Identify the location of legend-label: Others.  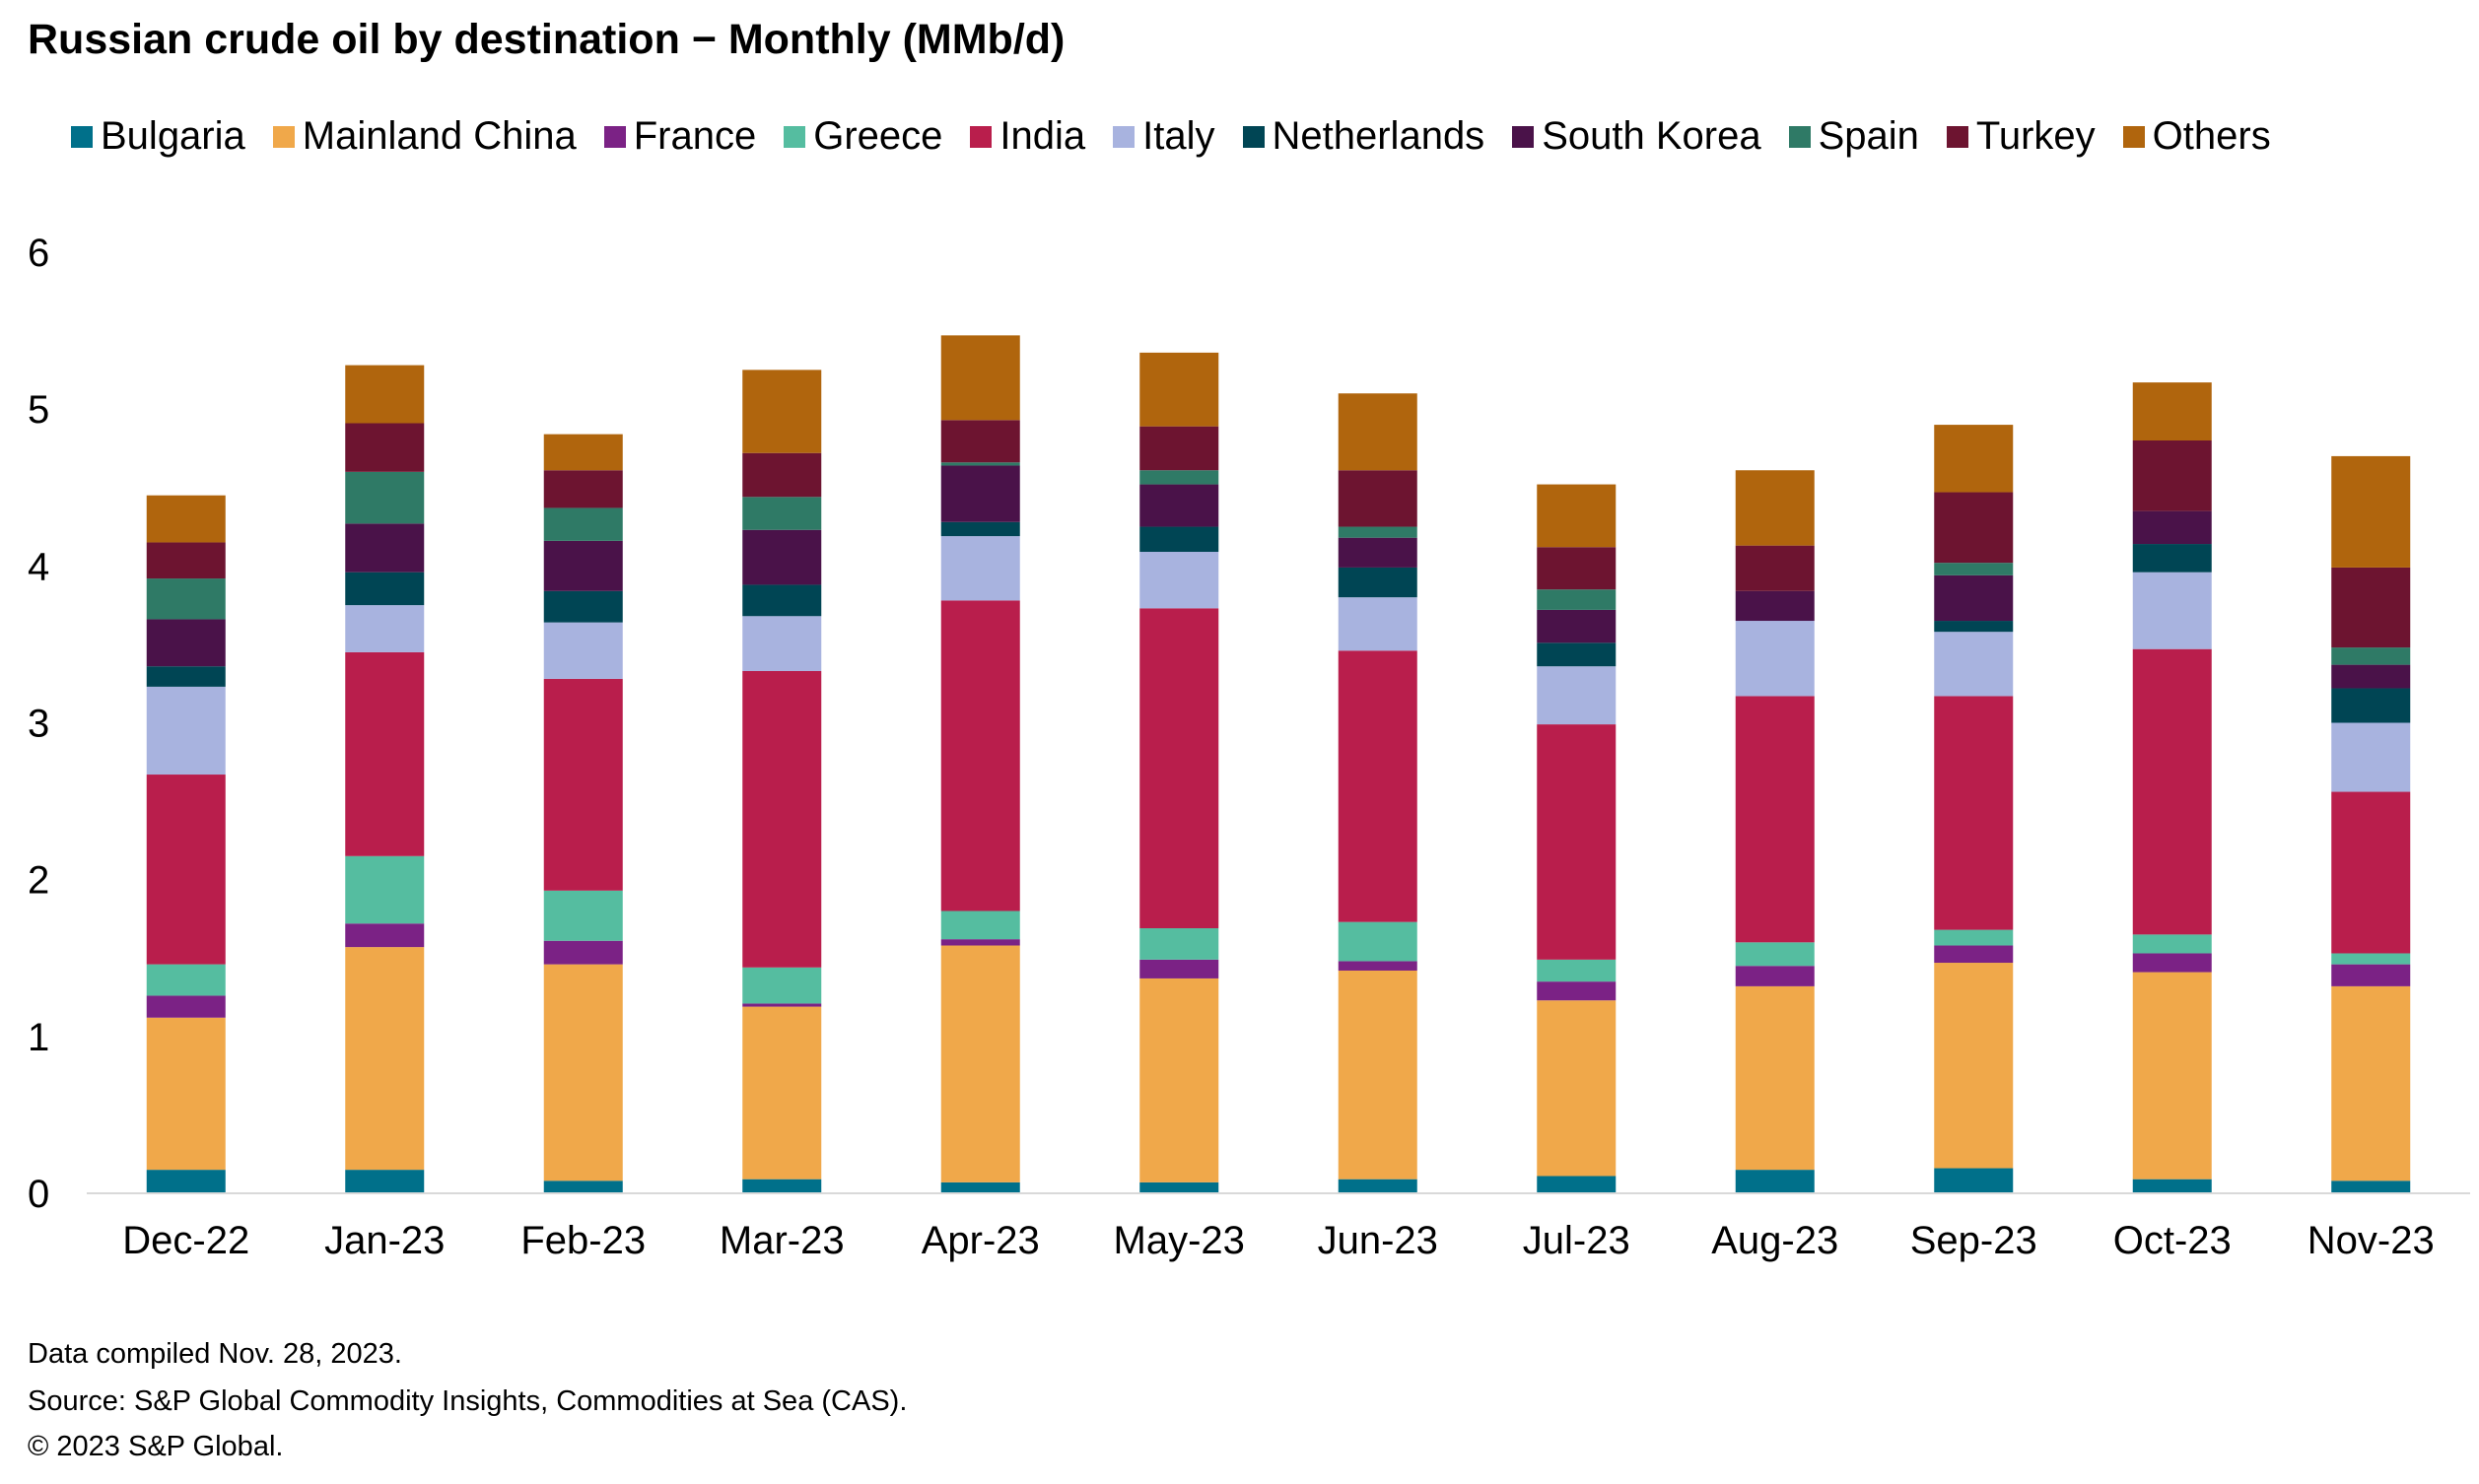
(2211, 136).